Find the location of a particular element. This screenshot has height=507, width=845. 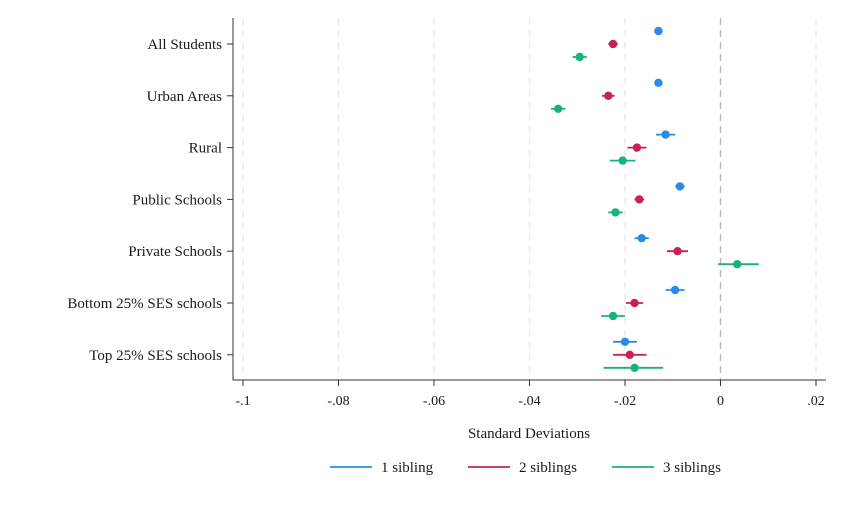

legend-label: 3 siblings is located at coordinates (692, 468).